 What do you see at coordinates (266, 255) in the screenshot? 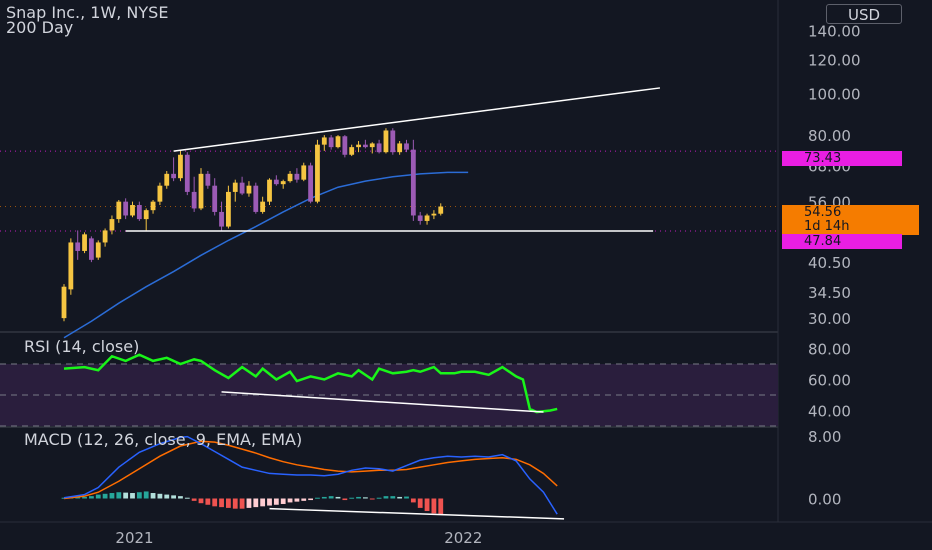
I see `moving-average-line` at bounding box center [266, 255].